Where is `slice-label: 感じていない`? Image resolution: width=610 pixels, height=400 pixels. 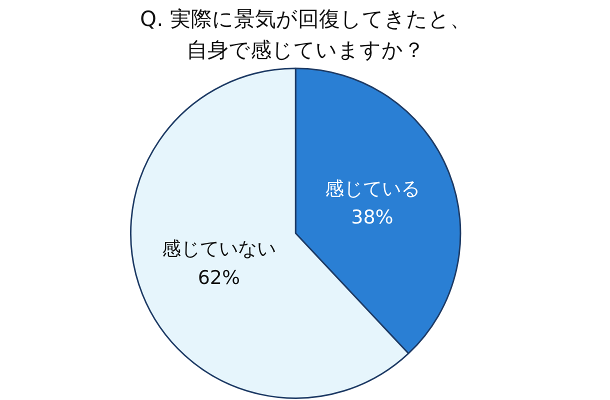 slice-label: 感じていない is located at coordinates (219, 249).